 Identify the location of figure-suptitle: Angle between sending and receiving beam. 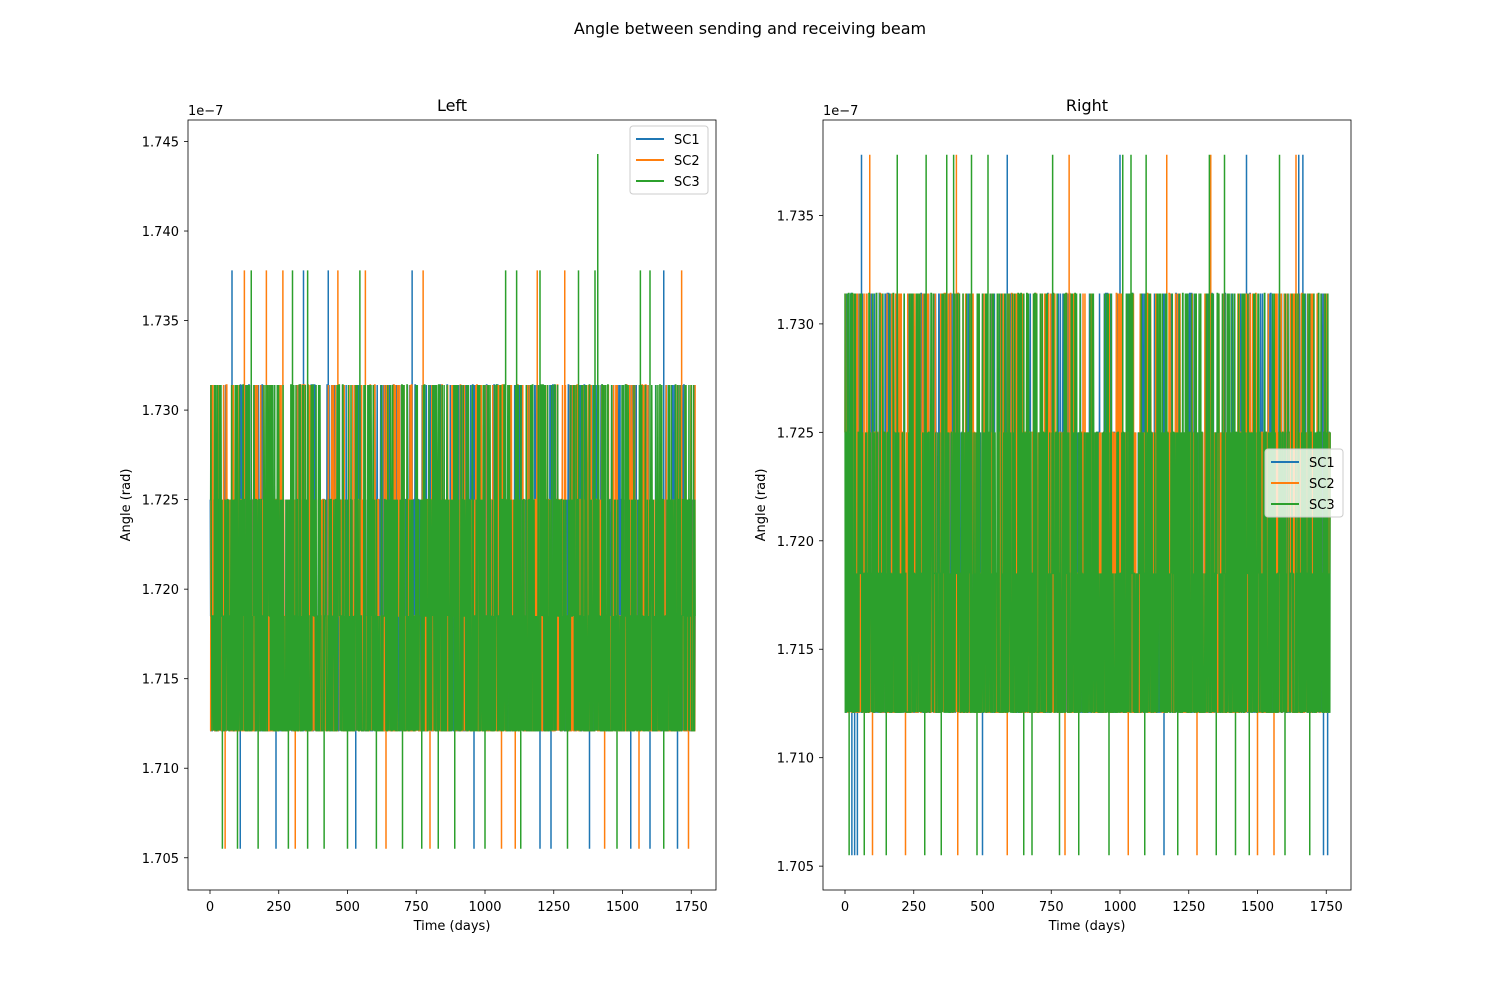
(750, 28).